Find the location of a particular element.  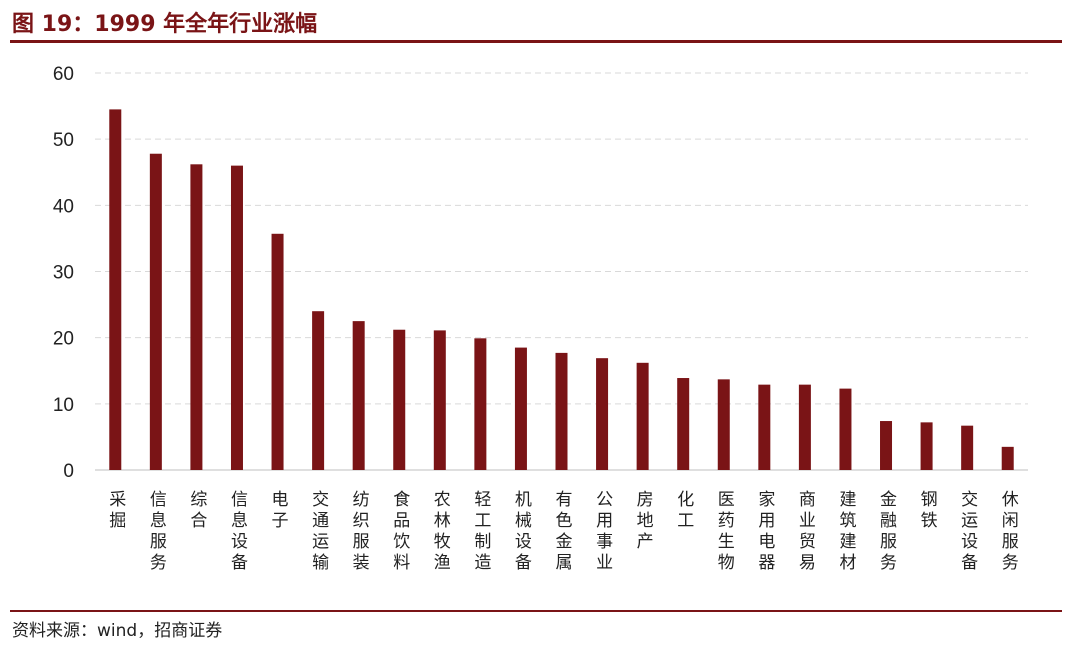

x-tick-label: 钢铁 is located at coordinates (927, 511).